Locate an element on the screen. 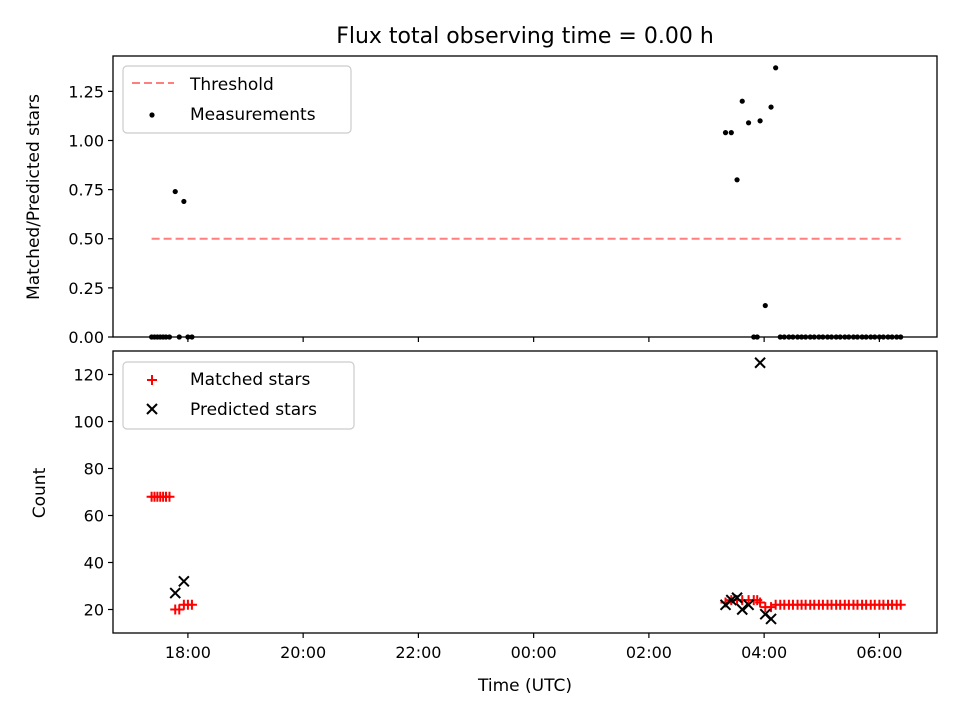  bottom-y-tick-label: 120 is located at coordinates (88, 375).